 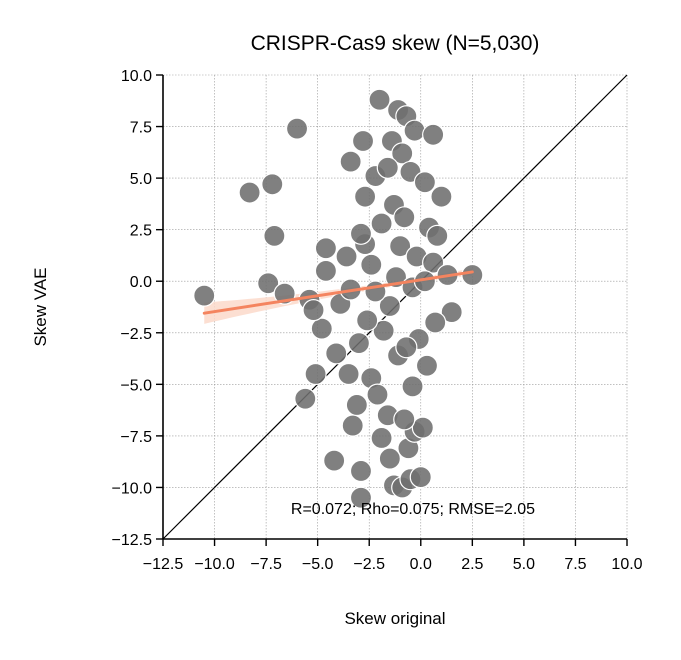 What do you see at coordinates (395, 43) in the screenshot?
I see `chart-title: CRISPR-Cas9 skew (N=5,030)` at bounding box center [395, 43].